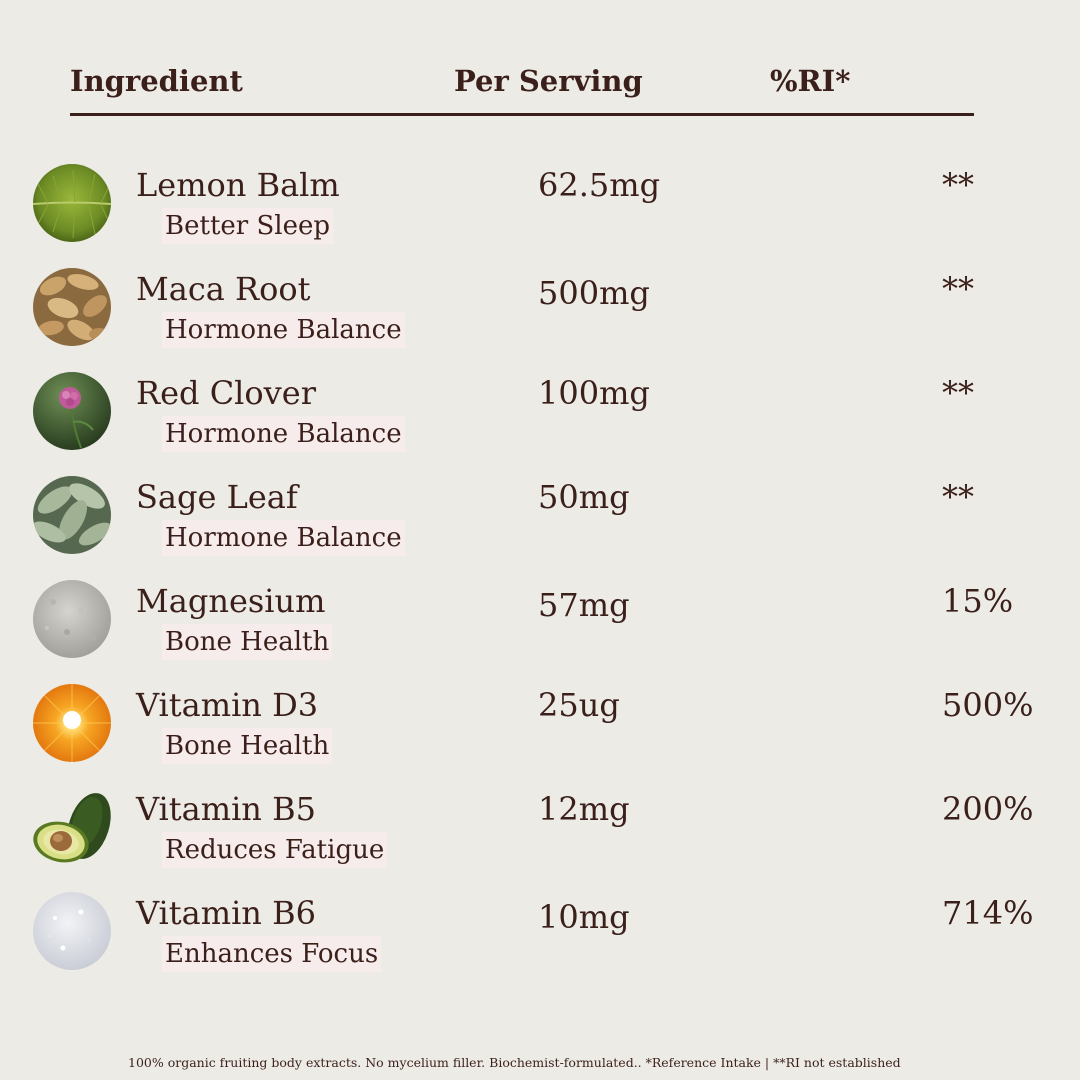 The image size is (1080, 1080). What do you see at coordinates (72, 619) in the screenshot?
I see `magnesium-powder-icon` at bounding box center [72, 619].